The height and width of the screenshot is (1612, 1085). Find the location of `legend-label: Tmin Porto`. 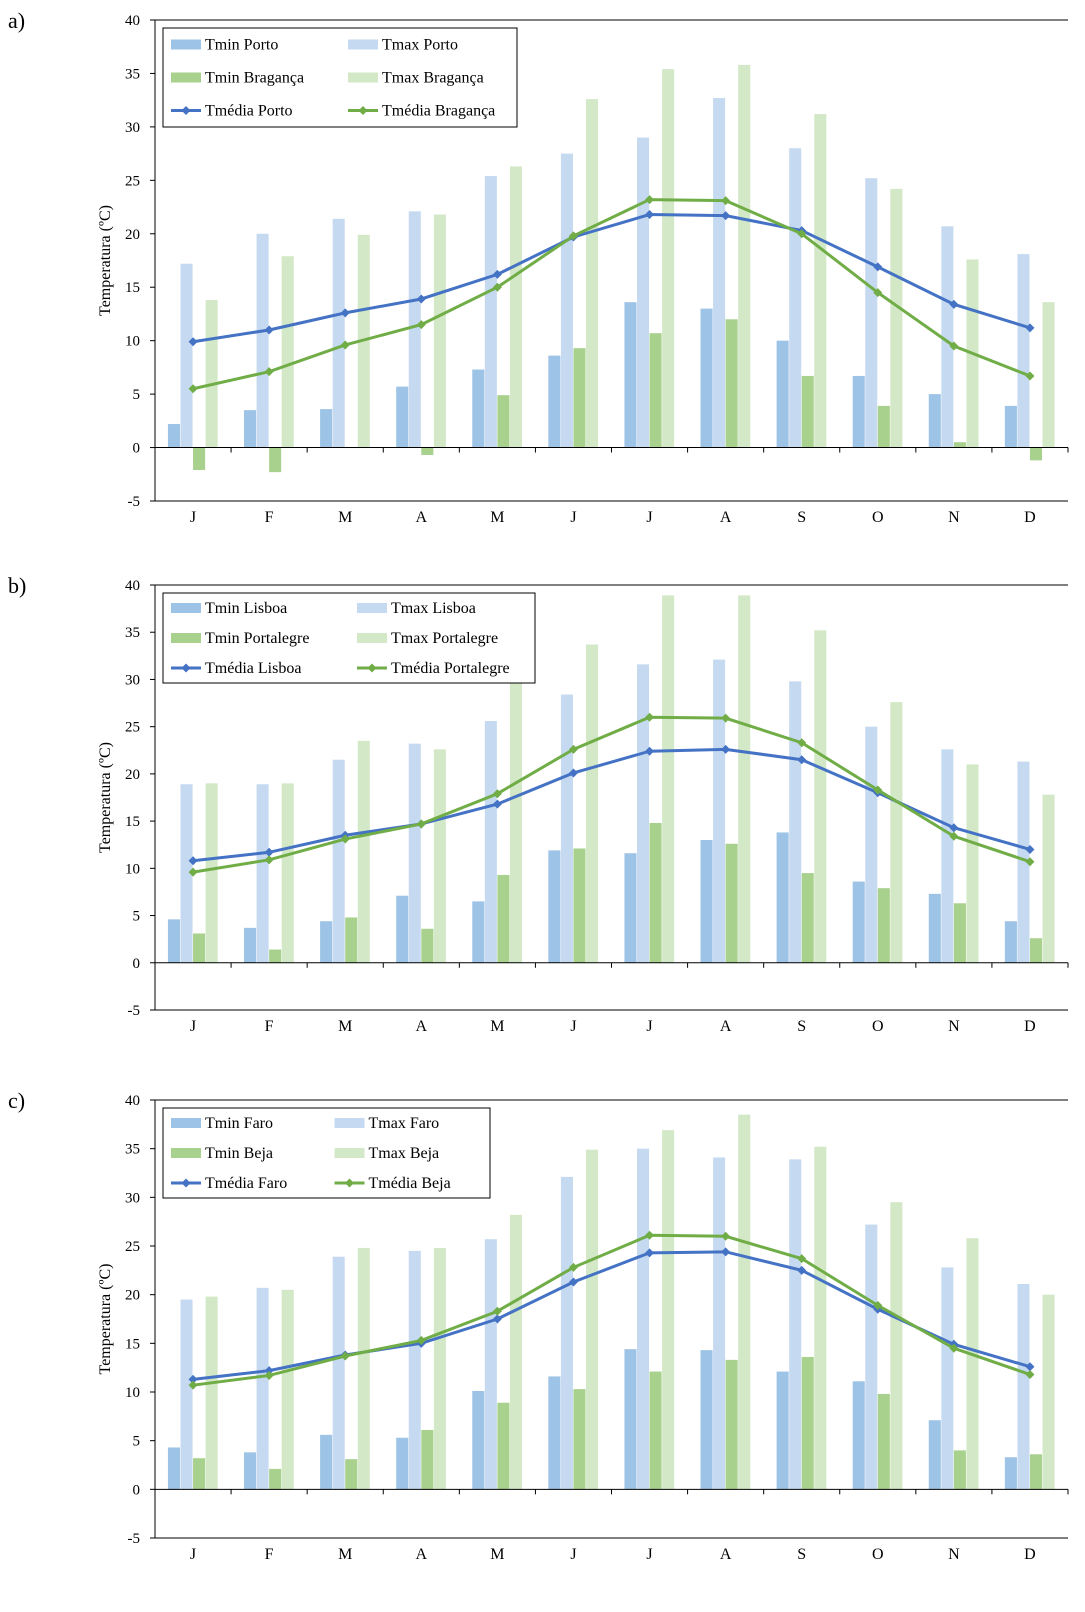

legend-label: Tmin Porto is located at coordinates (241, 45).